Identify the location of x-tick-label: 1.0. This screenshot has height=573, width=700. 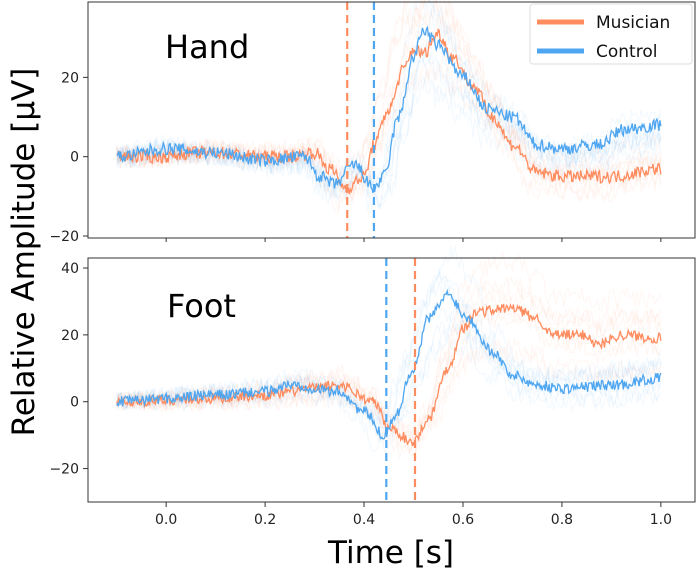
(661, 520).